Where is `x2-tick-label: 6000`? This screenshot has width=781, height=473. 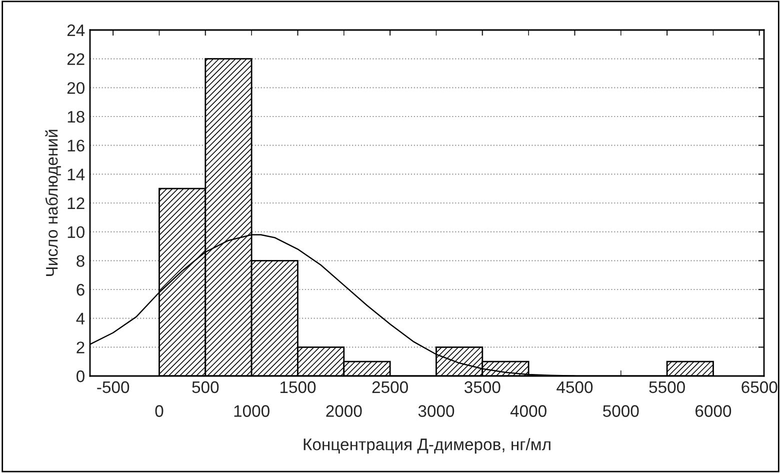
x2-tick-label: 6000 is located at coordinates (714, 411).